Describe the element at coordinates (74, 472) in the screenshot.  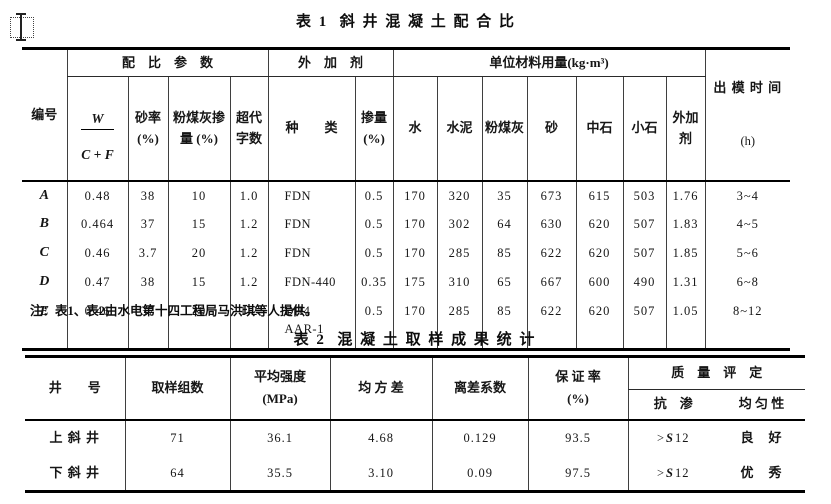
I see `well-name: 下 斜 井` at that location.